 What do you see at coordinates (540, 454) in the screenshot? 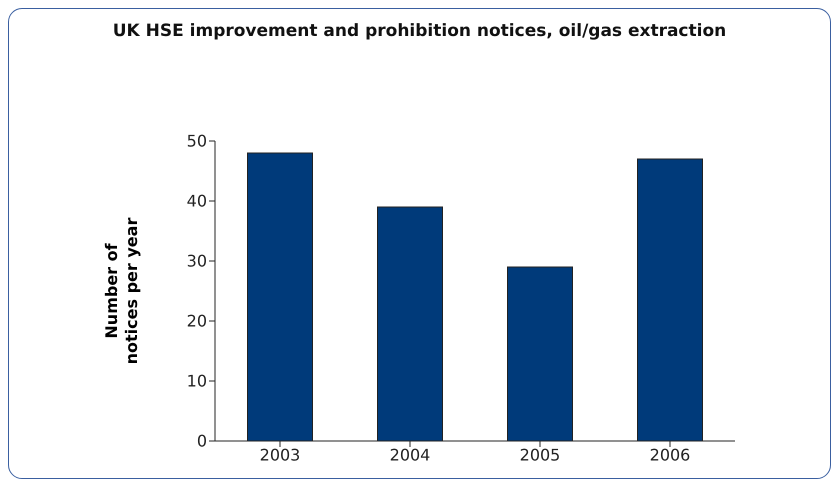
I see `x-tick-label: 2005` at bounding box center [540, 454].